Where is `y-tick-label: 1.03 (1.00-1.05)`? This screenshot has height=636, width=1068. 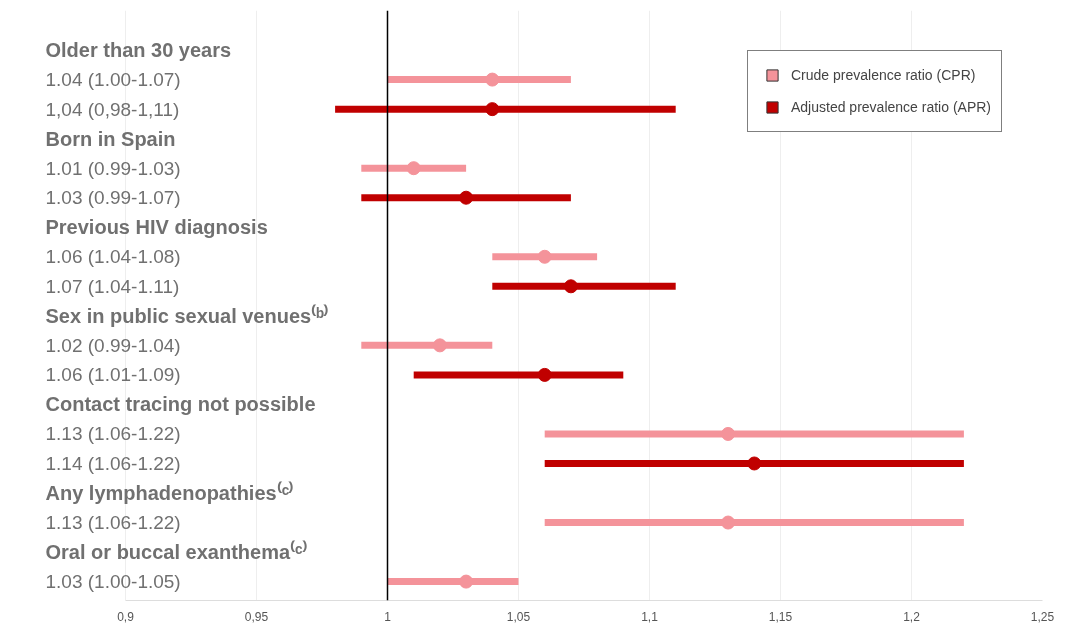
y-tick-label: 1.03 (1.00-1.05) is located at coordinates (113, 582).